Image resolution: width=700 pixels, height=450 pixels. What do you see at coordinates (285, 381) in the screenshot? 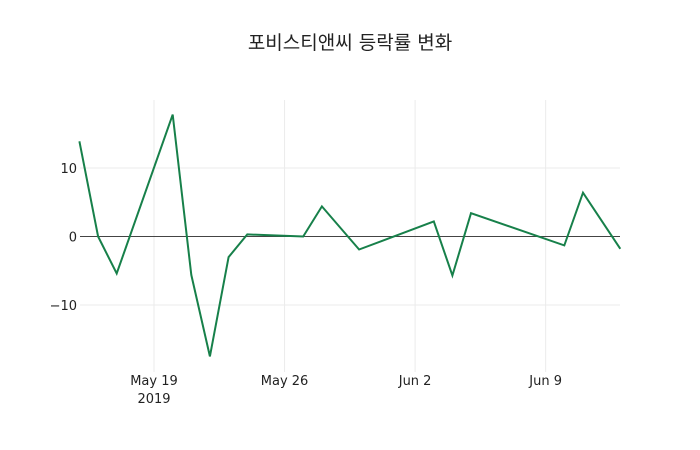
I see `x-tick-label: May 26` at bounding box center [285, 381].